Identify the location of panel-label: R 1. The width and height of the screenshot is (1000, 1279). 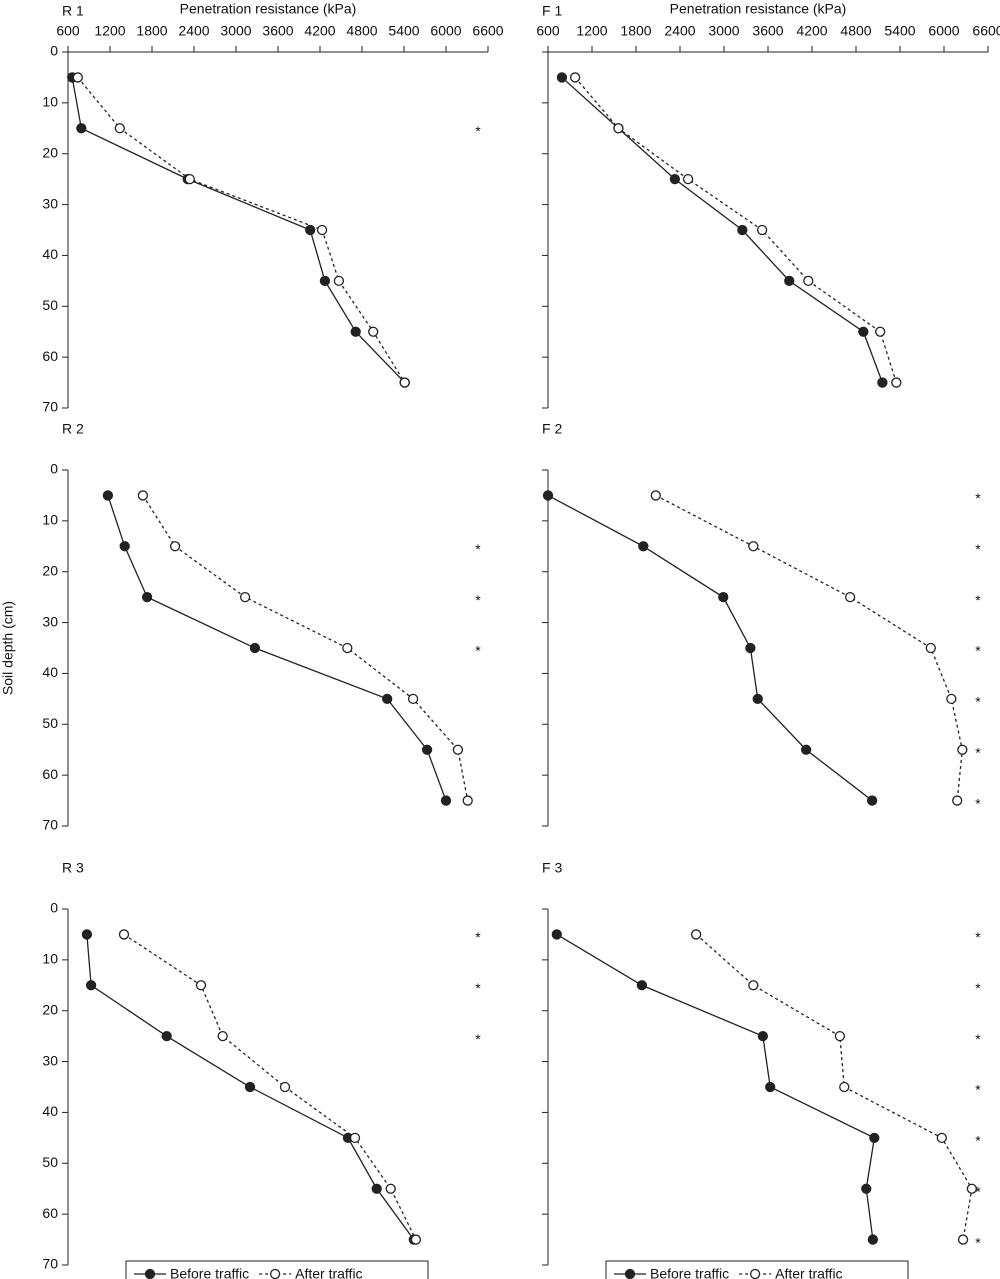
(73, 11).